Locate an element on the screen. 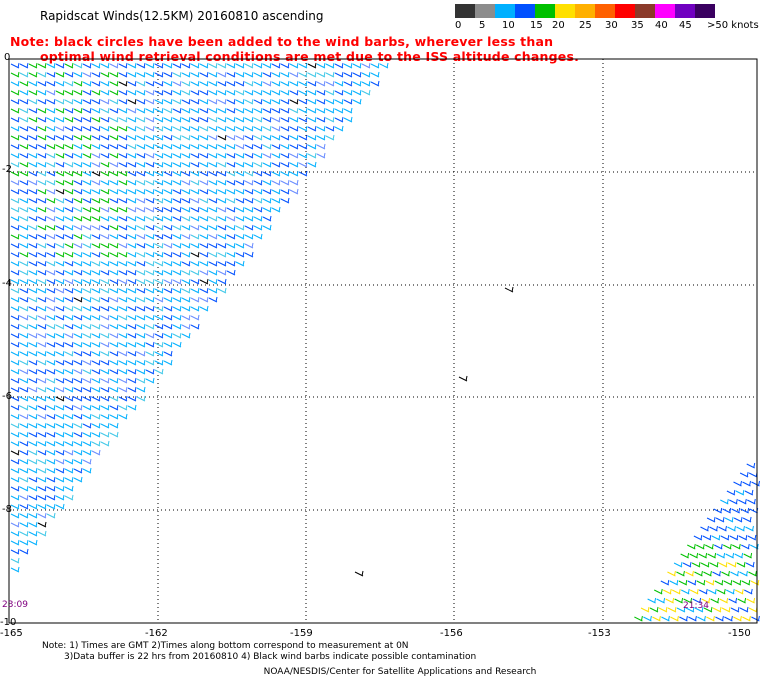 This screenshot has height=688, width=760. legend-swatches is located at coordinates (585, 11).